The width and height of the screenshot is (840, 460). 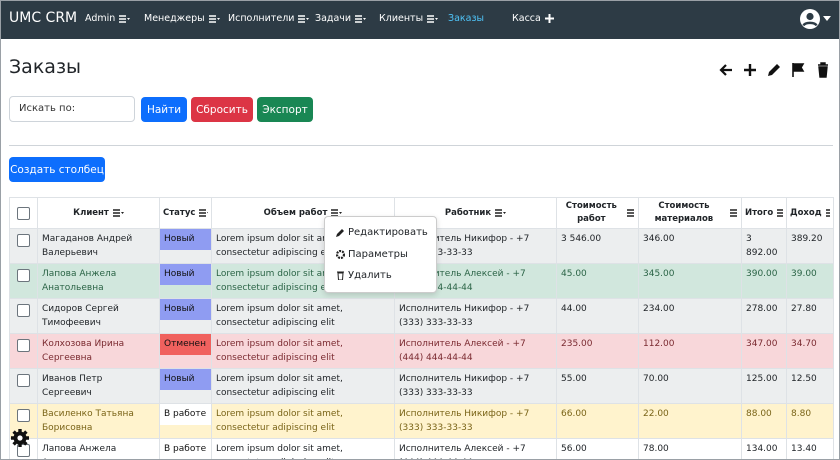 What do you see at coordinates (810, 281) in the screenshot?
I see `table-cell: 39.00` at bounding box center [810, 281].